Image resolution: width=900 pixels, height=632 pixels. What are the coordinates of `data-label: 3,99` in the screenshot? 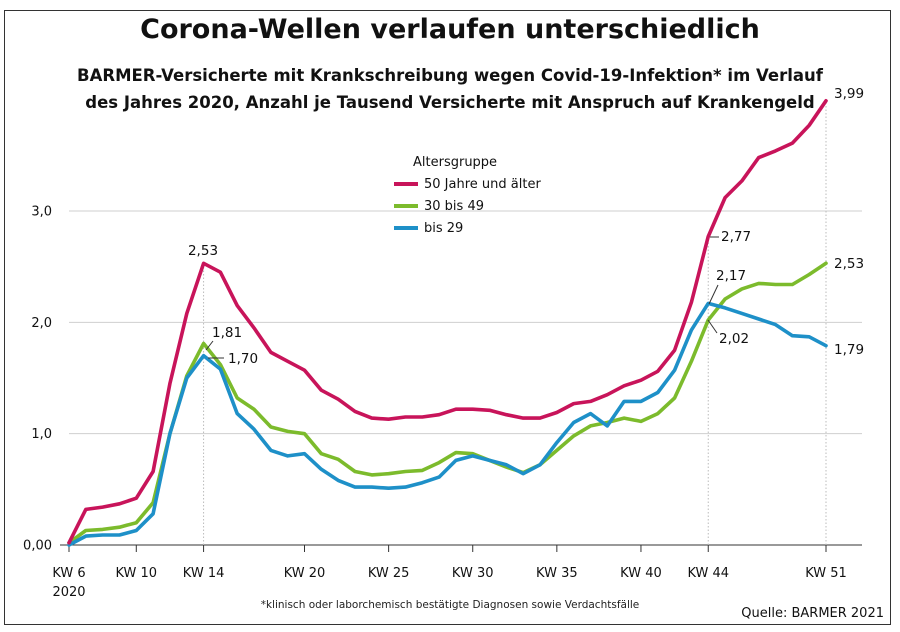 It's located at (849, 94).